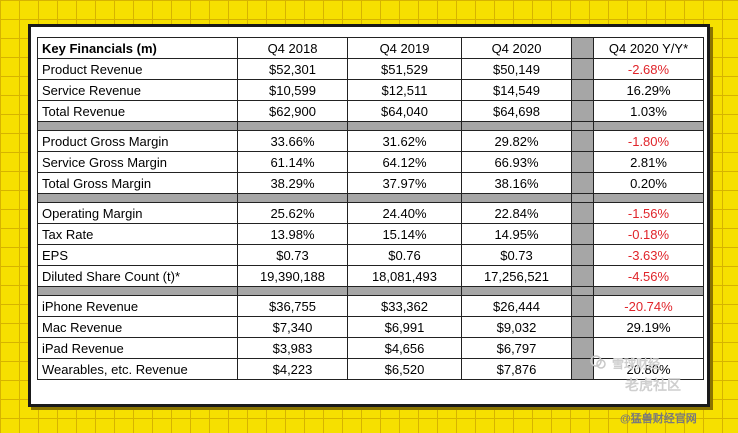  I want to click on cell-q4-2020: $6,797, so click(516, 348).